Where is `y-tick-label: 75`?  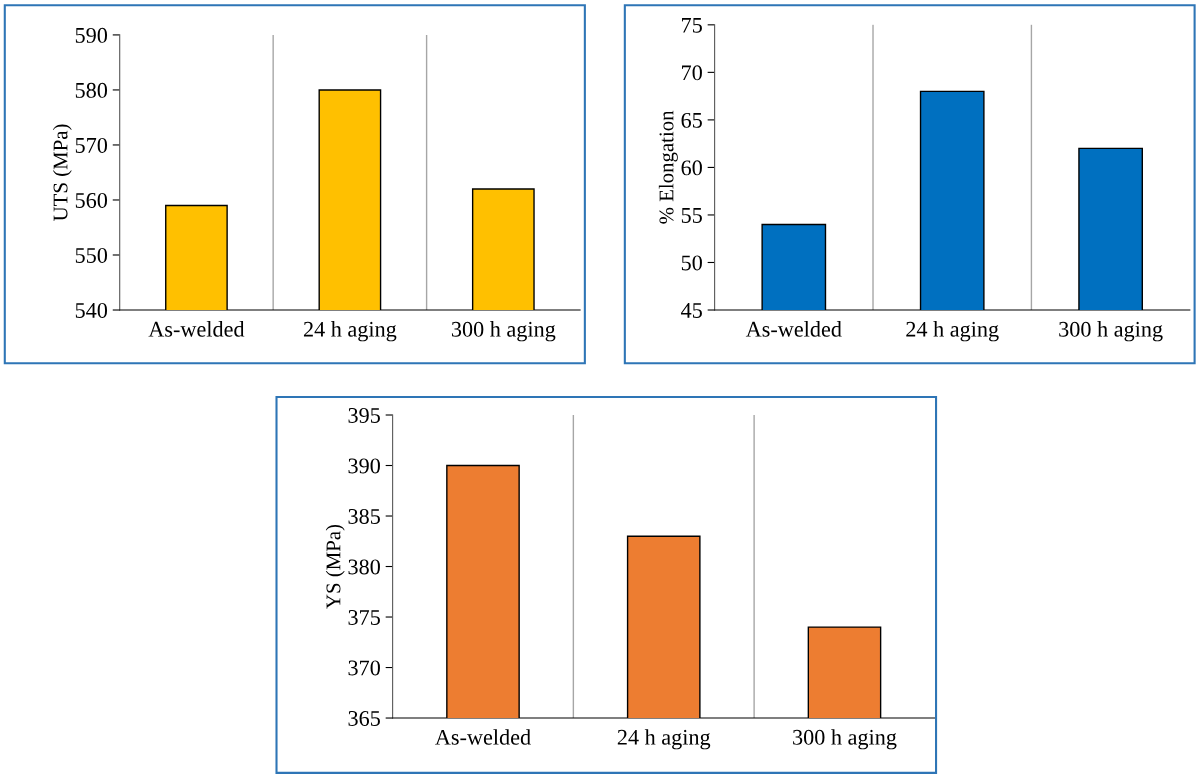 y-tick-label: 75 is located at coordinates (692, 25).